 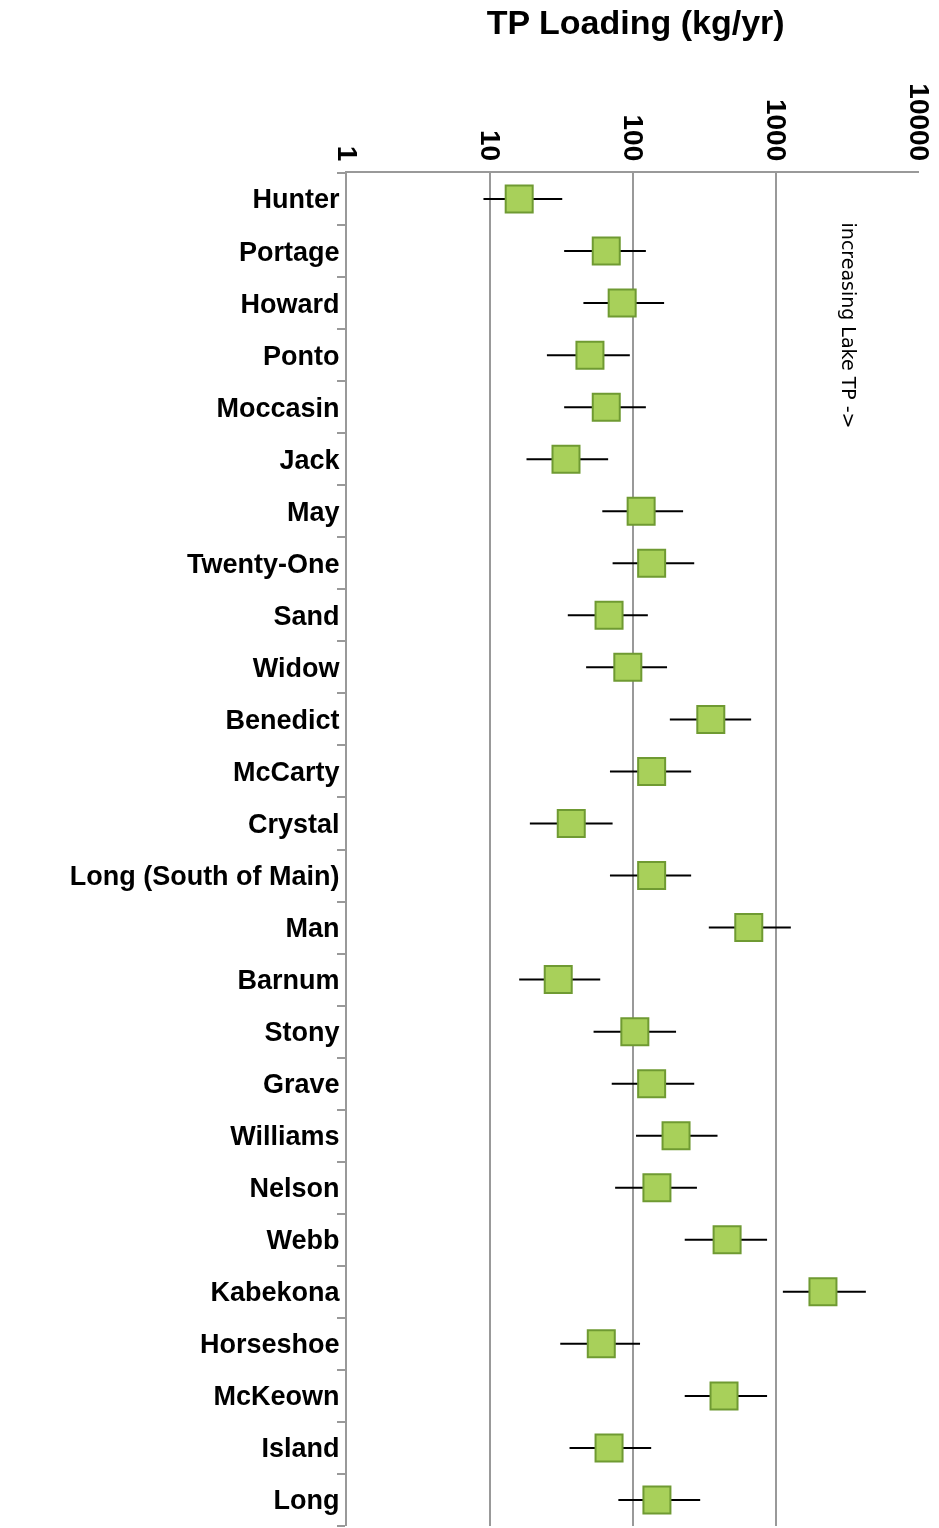 I want to click on y-tick-label: Island, so click(x=300, y=1448).